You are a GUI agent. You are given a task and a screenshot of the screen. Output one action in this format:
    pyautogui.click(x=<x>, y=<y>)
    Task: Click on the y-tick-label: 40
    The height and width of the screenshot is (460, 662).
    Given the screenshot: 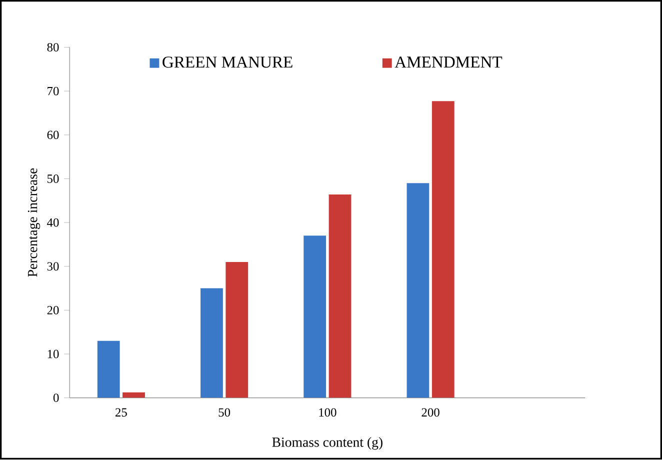 What is the action you would take?
    pyautogui.click(x=53, y=222)
    